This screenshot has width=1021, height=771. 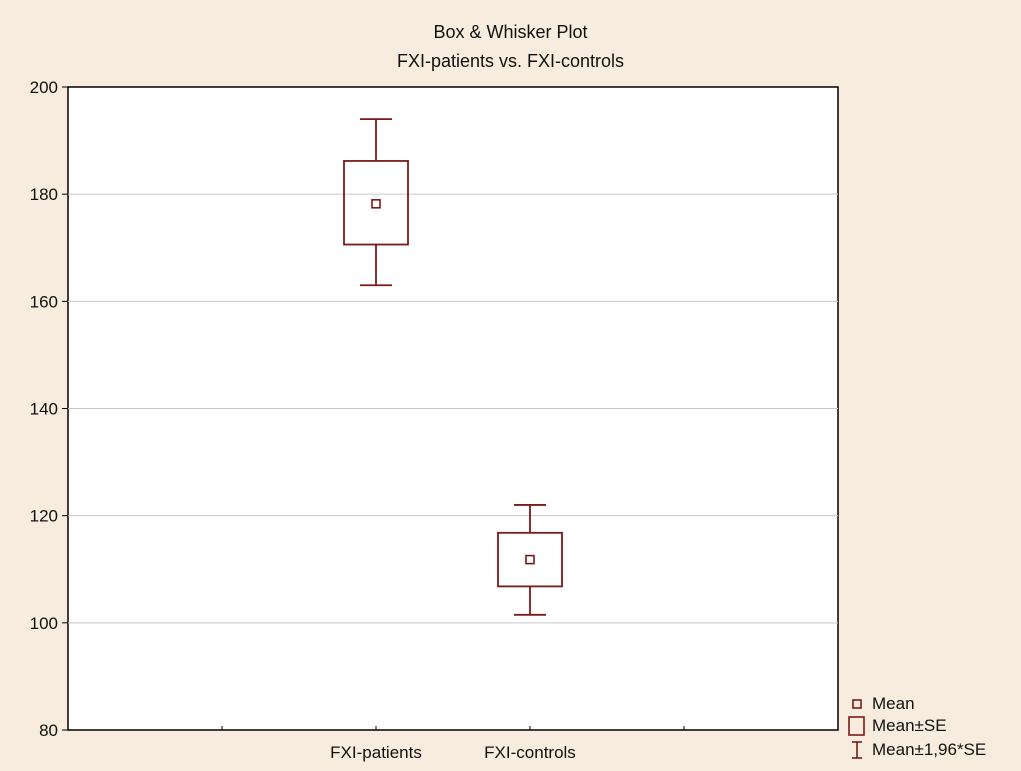 What do you see at coordinates (44, 516) in the screenshot?
I see `y-tick-label: 120` at bounding box center [44, 516].